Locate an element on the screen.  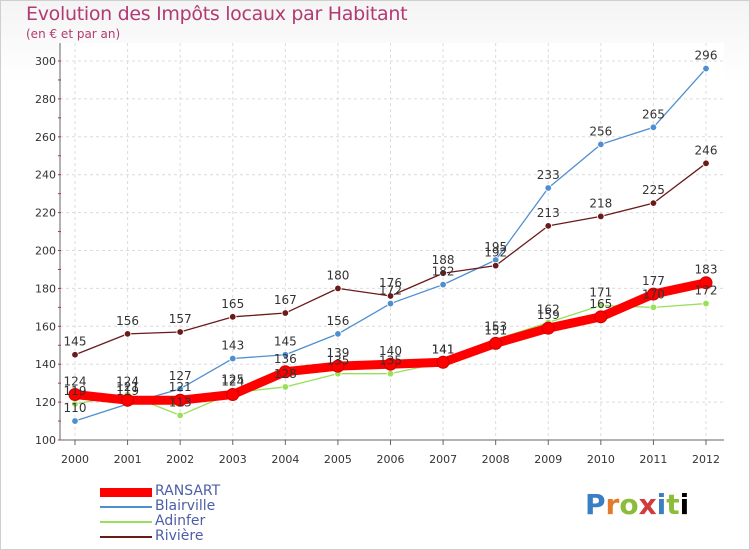
data-label-adinfer: 171 is located at coordinates (600, 292).